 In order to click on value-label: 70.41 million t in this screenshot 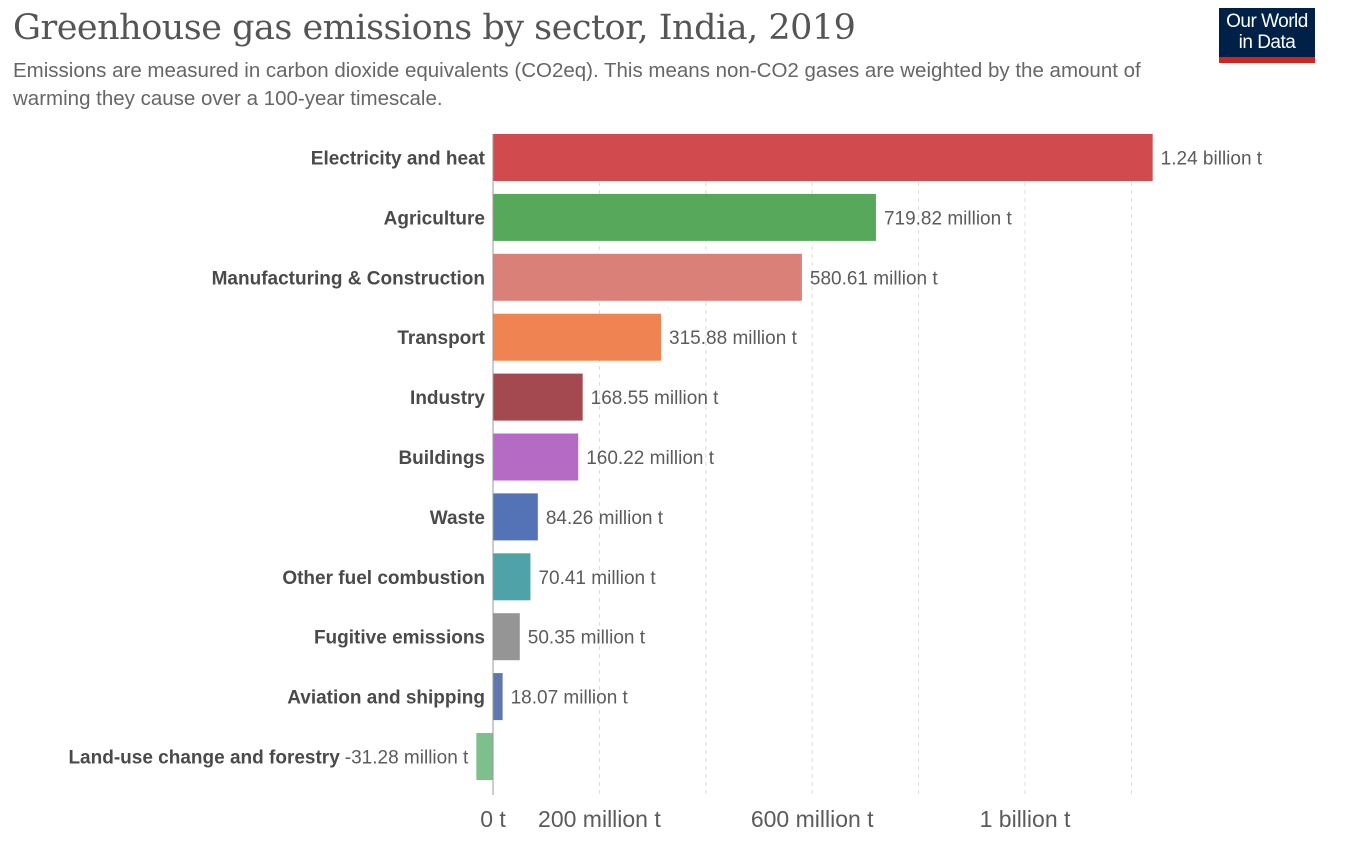, I will do `click(597, 578)`.